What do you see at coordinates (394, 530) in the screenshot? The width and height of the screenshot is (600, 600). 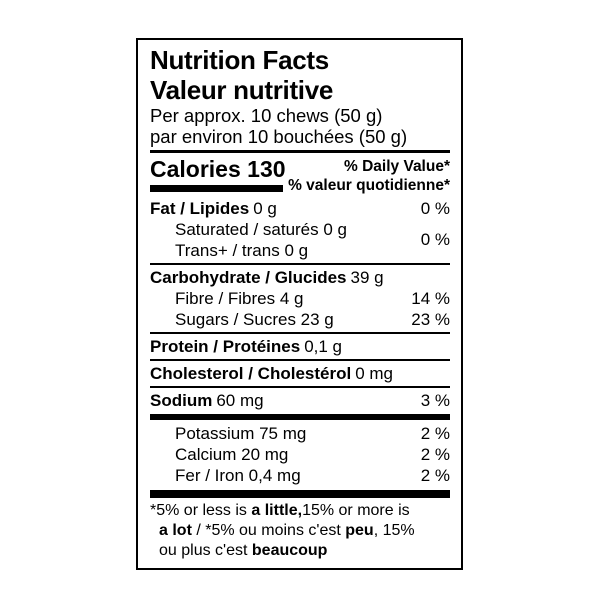 I see `footnote-line2-post: , 15%` at bounding box center [394, 530].